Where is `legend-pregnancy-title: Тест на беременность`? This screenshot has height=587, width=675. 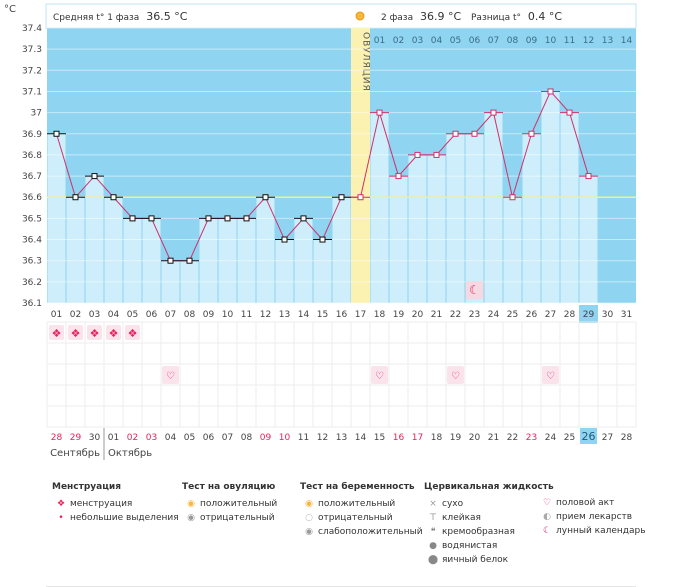
legend-pregnancy-title: Тест на беременность is located at coordinates (357, 487).